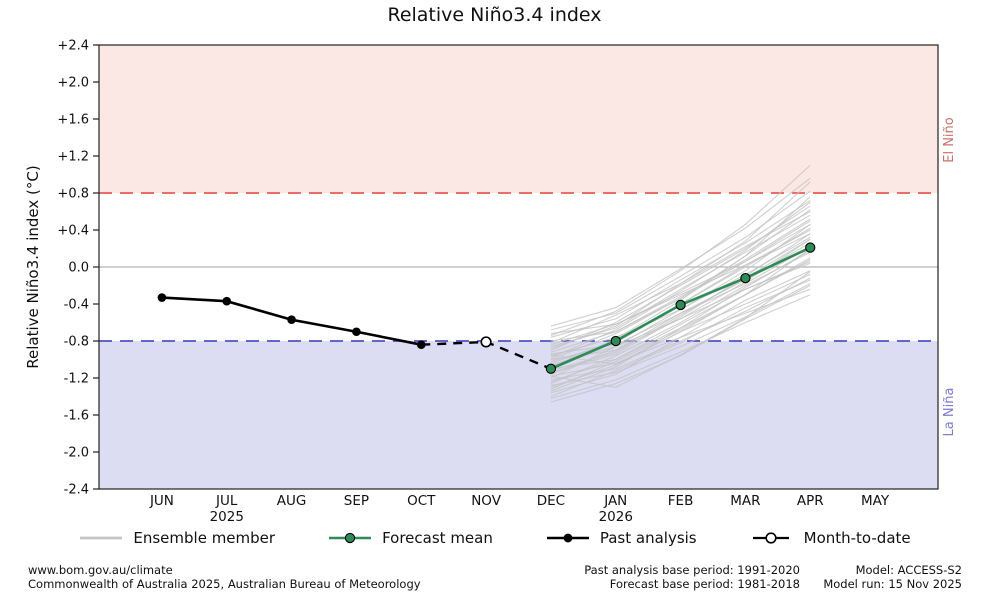 This screenshot has width=989, height=594. Describe the element at coordinates (292, 501) in the screenshot. I see `svg-text: AUG` at that location.